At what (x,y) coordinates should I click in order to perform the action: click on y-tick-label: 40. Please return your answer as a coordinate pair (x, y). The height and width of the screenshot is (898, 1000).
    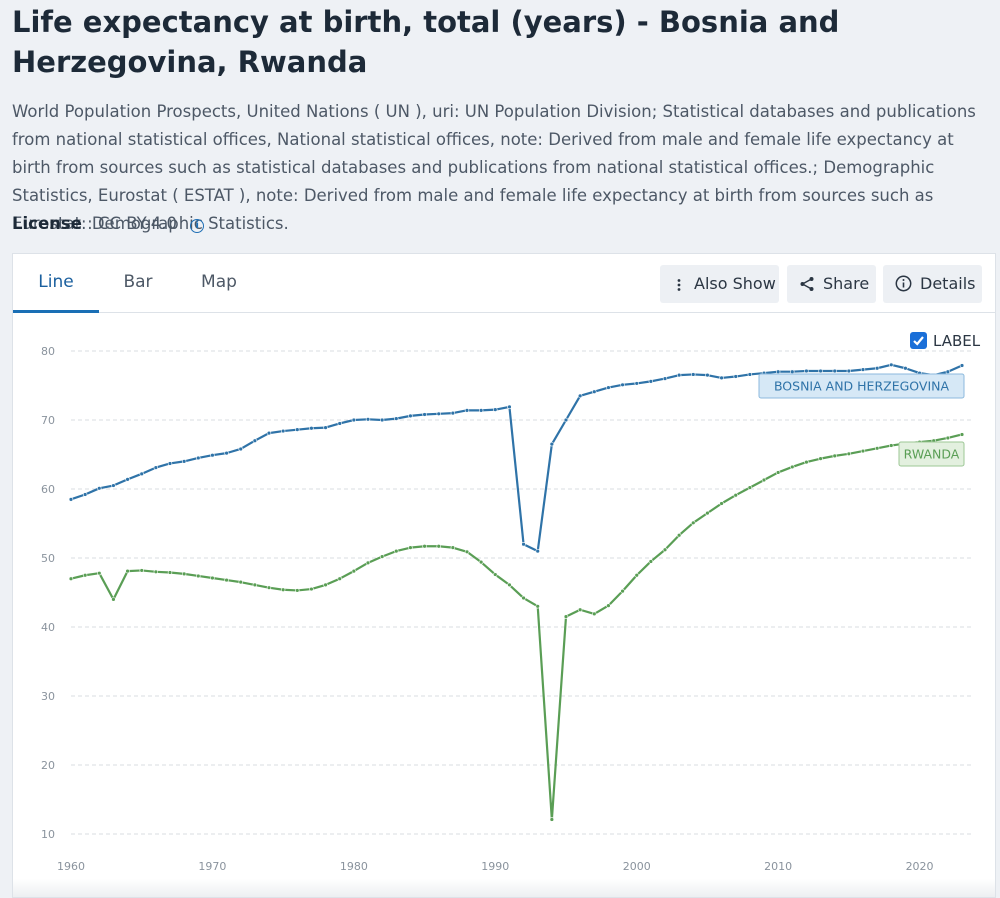
    Looking at the image, I should click on (48, 627).